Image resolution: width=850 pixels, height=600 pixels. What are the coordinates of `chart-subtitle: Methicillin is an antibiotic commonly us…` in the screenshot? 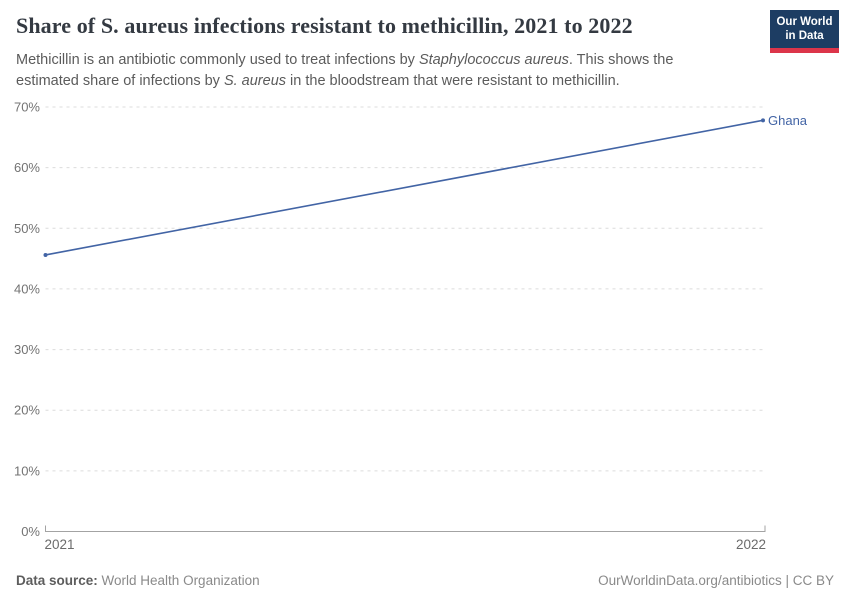 It's located at (361, 71).